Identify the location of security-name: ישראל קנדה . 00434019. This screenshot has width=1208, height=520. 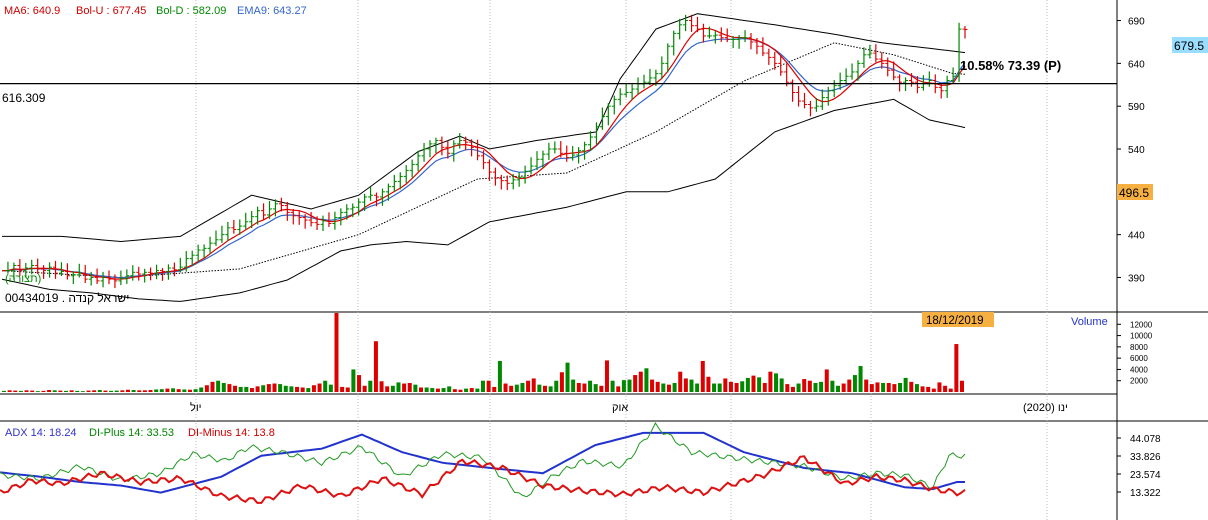
(67, 298).